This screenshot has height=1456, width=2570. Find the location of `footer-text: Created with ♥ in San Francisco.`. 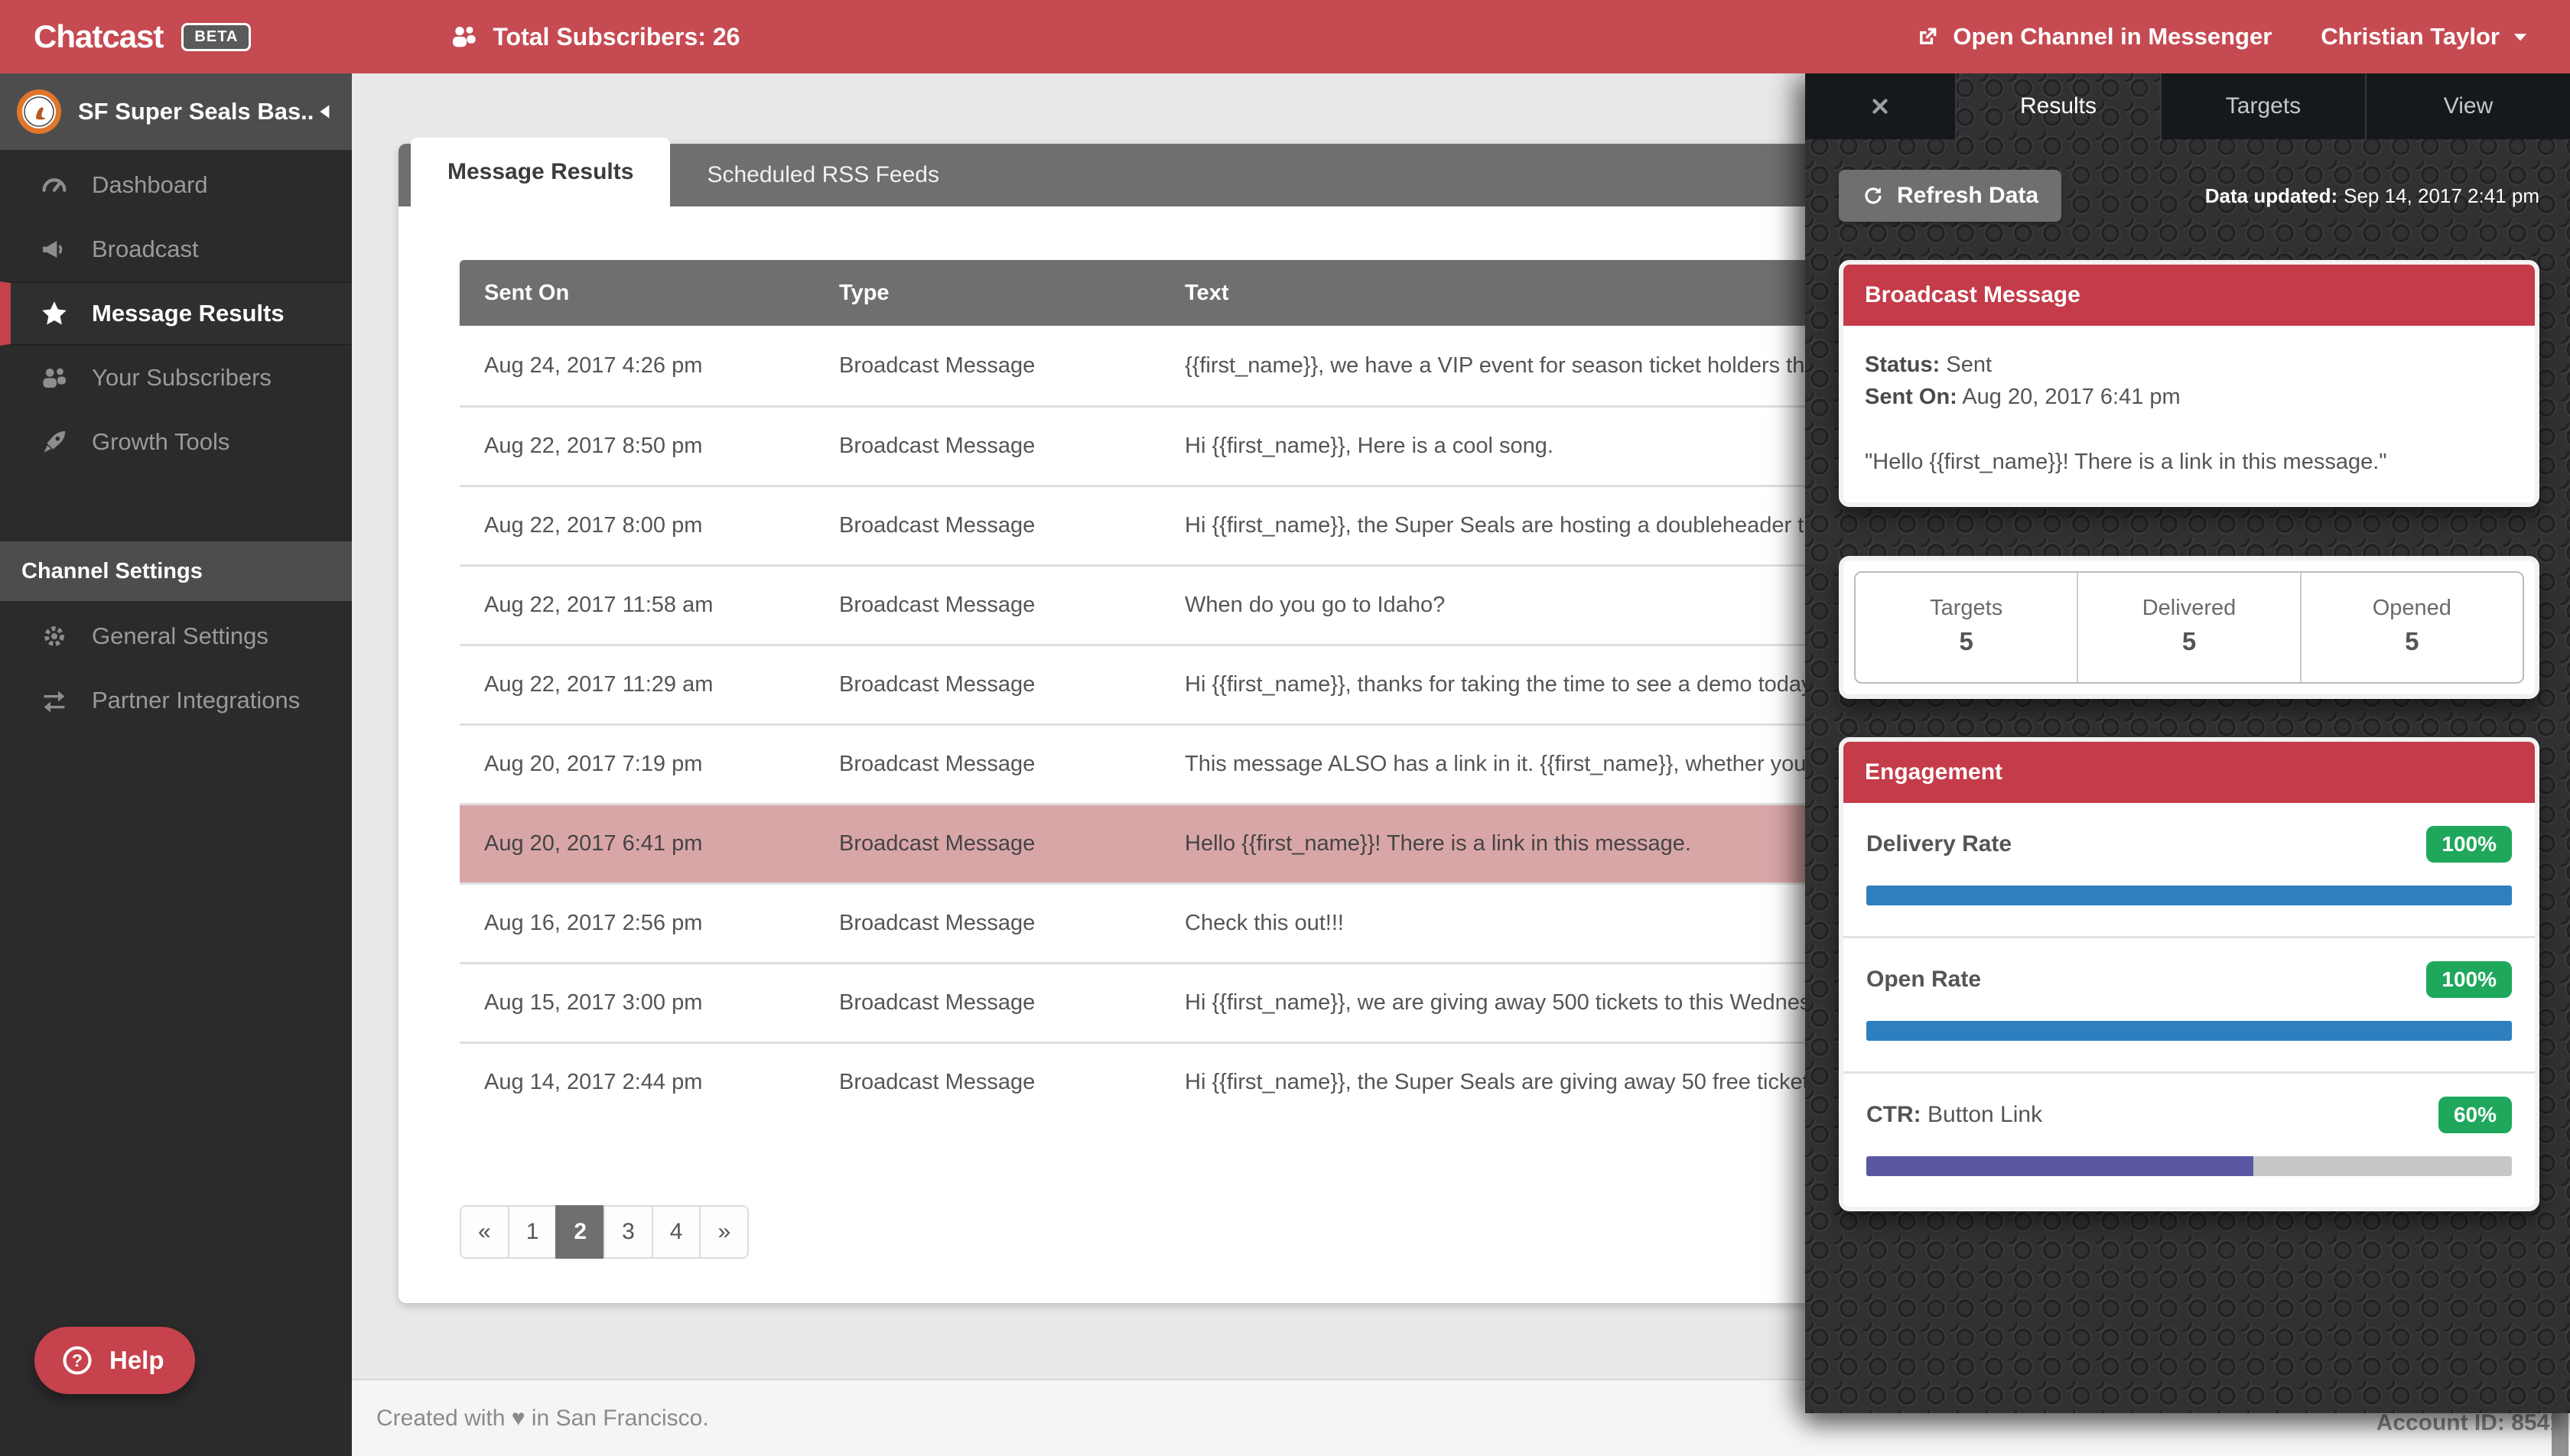

footer-text: Created with ♥ in San Francisco. is located at coordinates (542, 1418).